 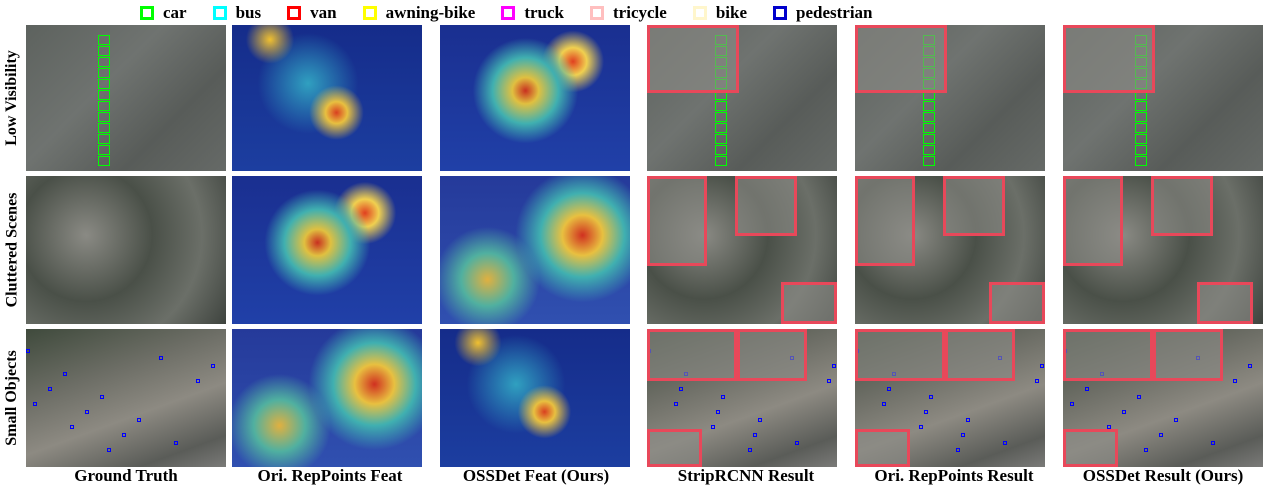 What do you see at coordinates (1163, 475) in the screenshot?
I see `caption-ossdet-result: OSSDet Result (Ours)` at bounding box center [1163, 475].